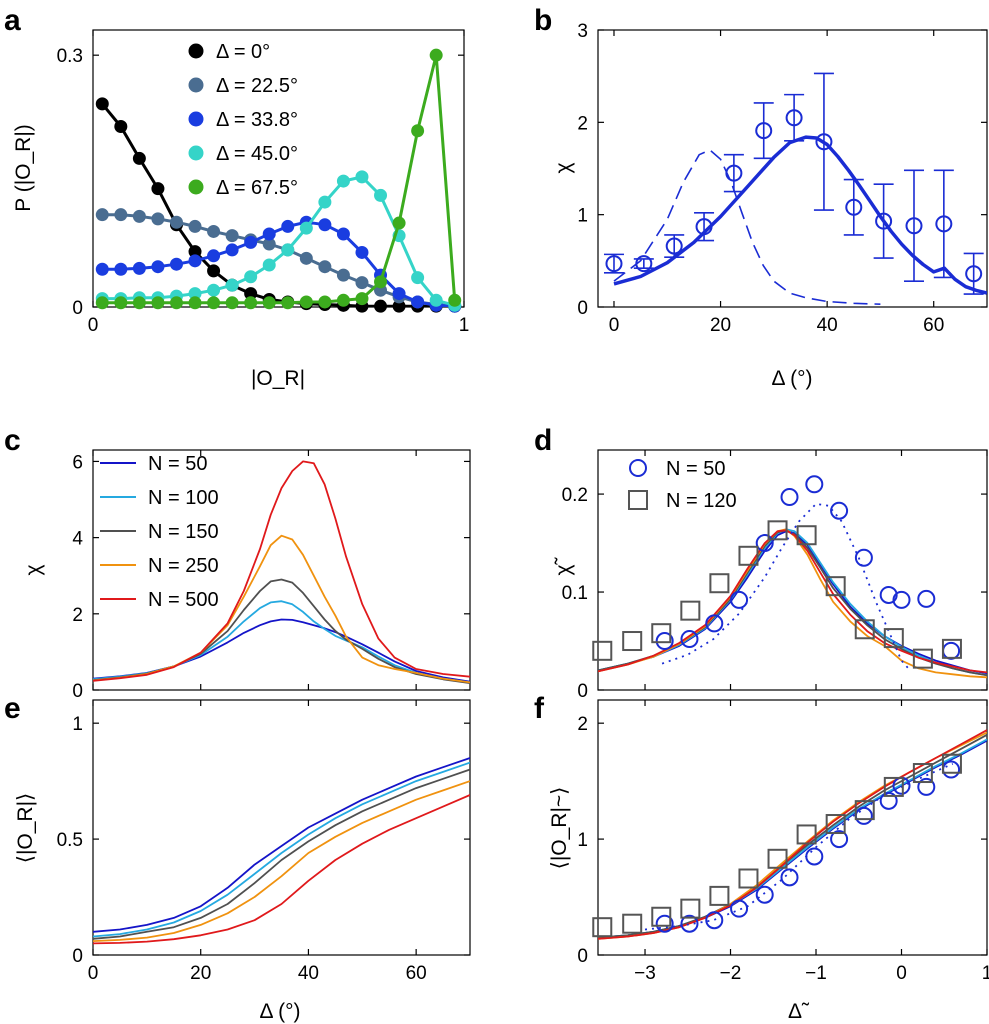 Image resolution: width=989 pixels, height=1024 pixels. I want to click on x-tick-label-e-2: 40, so click(308, 973).